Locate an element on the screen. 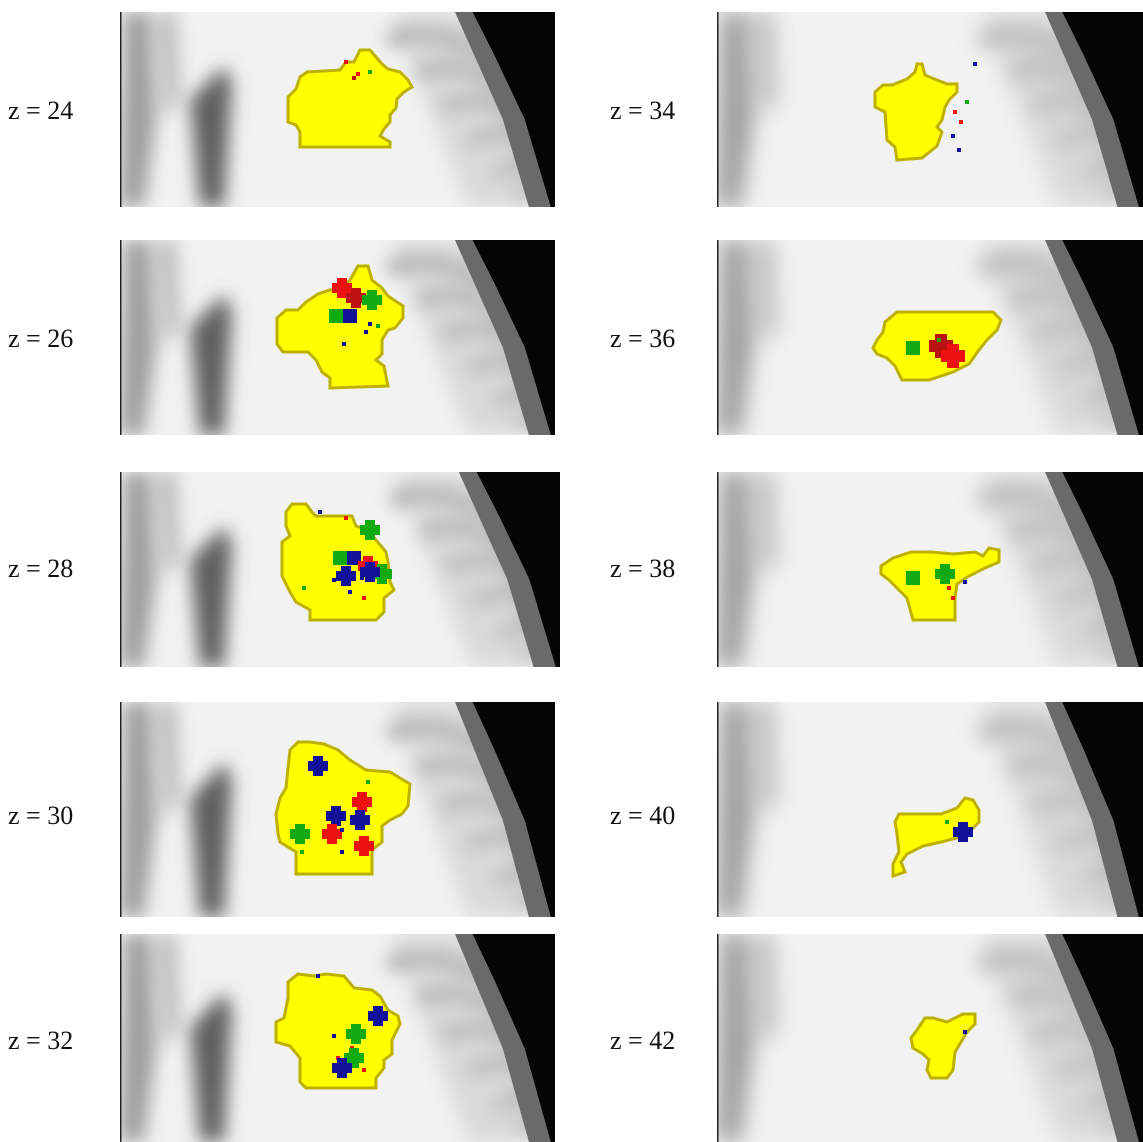  slice-label: z = 28 is located at coordinates (41, 568).